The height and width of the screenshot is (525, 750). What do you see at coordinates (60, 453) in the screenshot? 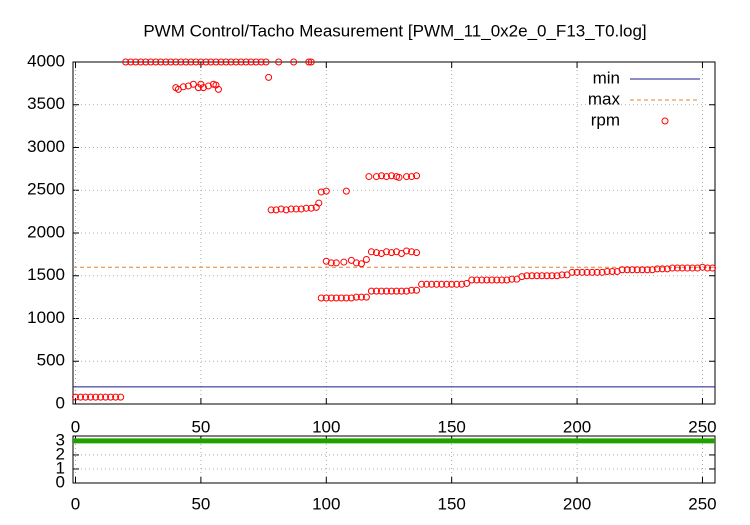
I see `y-tick-label: 2` at bounding box center [60, 453].